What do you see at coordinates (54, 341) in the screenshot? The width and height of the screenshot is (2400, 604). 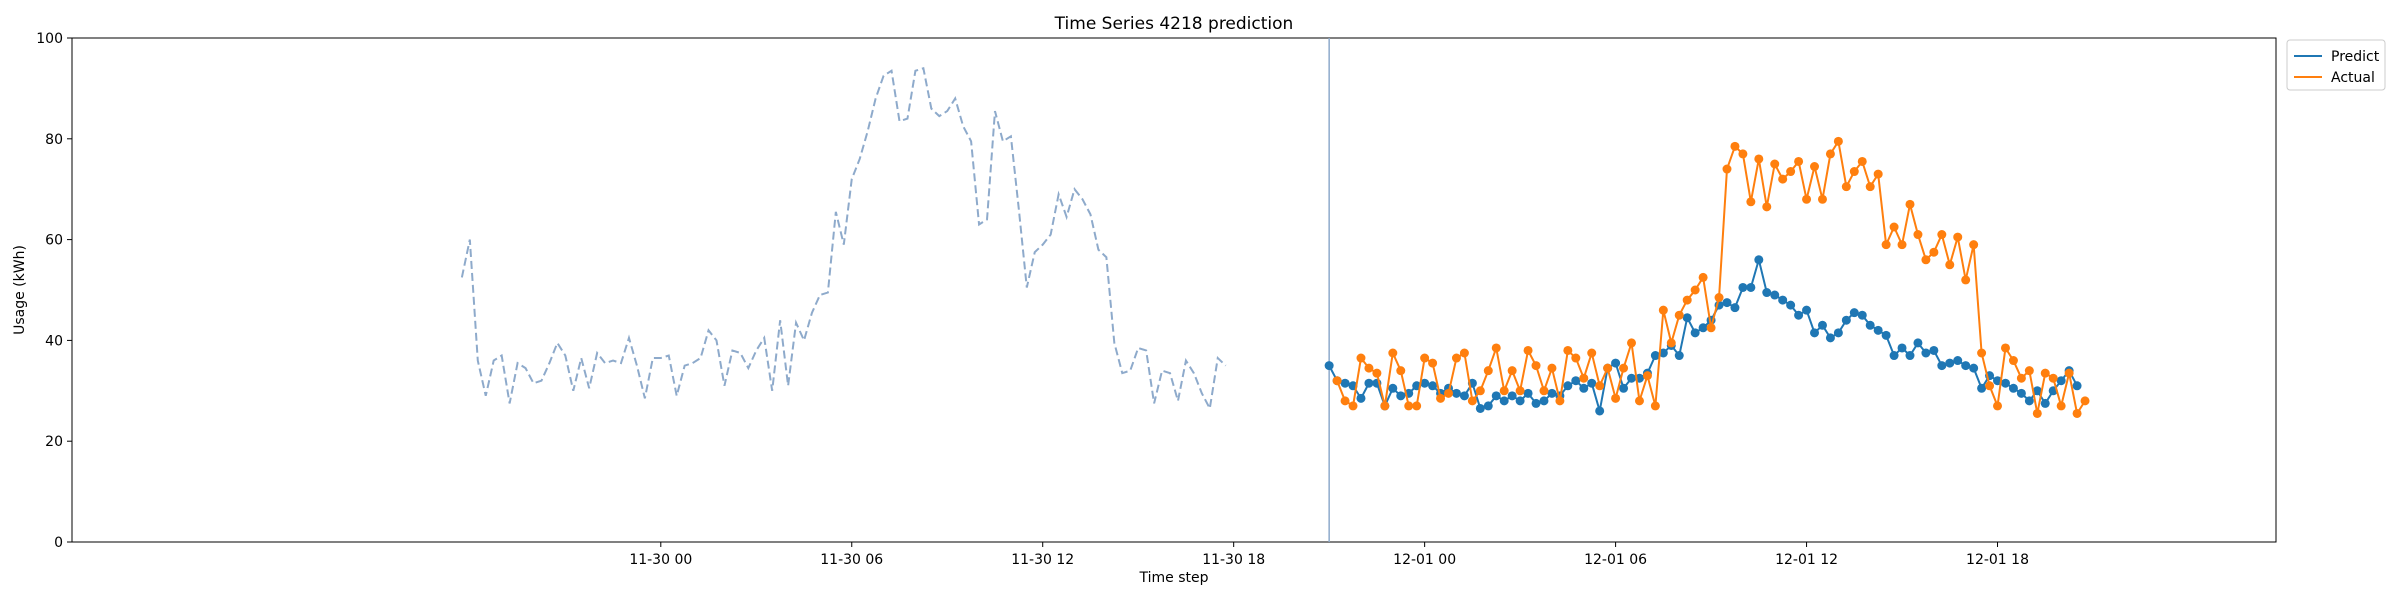 I see `y-tick-label: 40` at bounding box center [54, 341].